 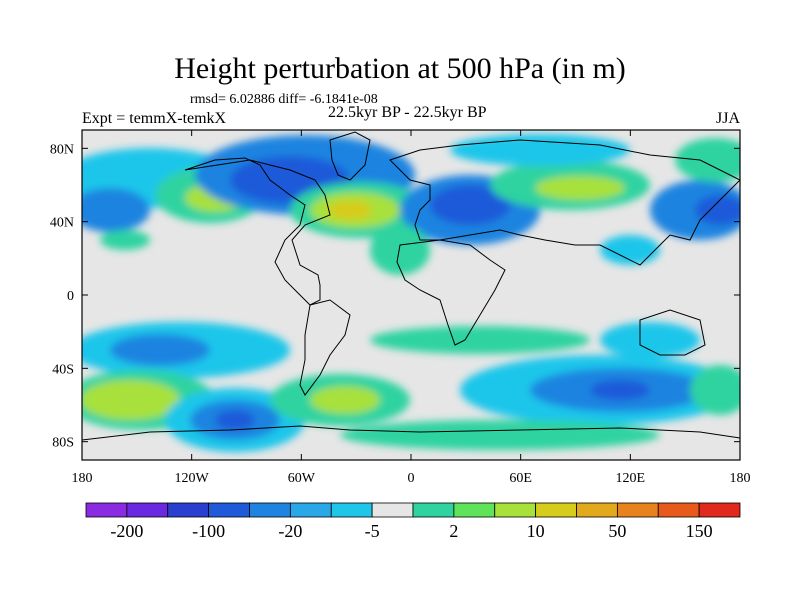 What do you see at coordinates (160, 350) in the screenshot?
I see `south-pacific-low` at bounding box center [160, 350].